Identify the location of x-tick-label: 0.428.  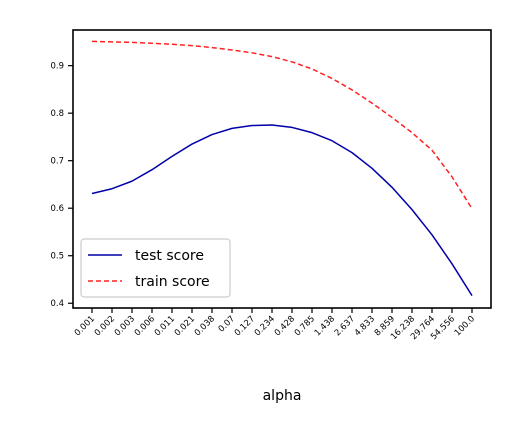
(285, 326).